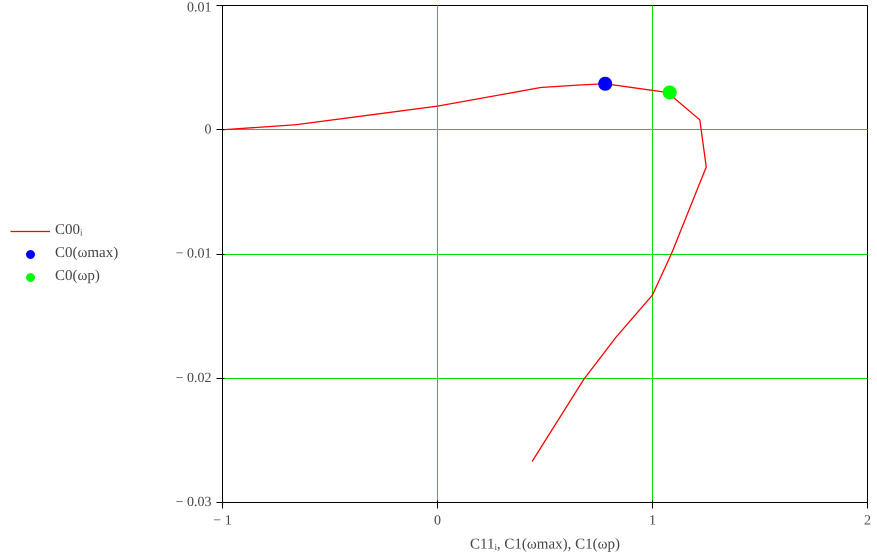 Image resolution: width=877 pixels, height=560 pixels. Describe the element at coordinates (437, 521) in the screenshot. I see `x-tick-label: 0` at that location.